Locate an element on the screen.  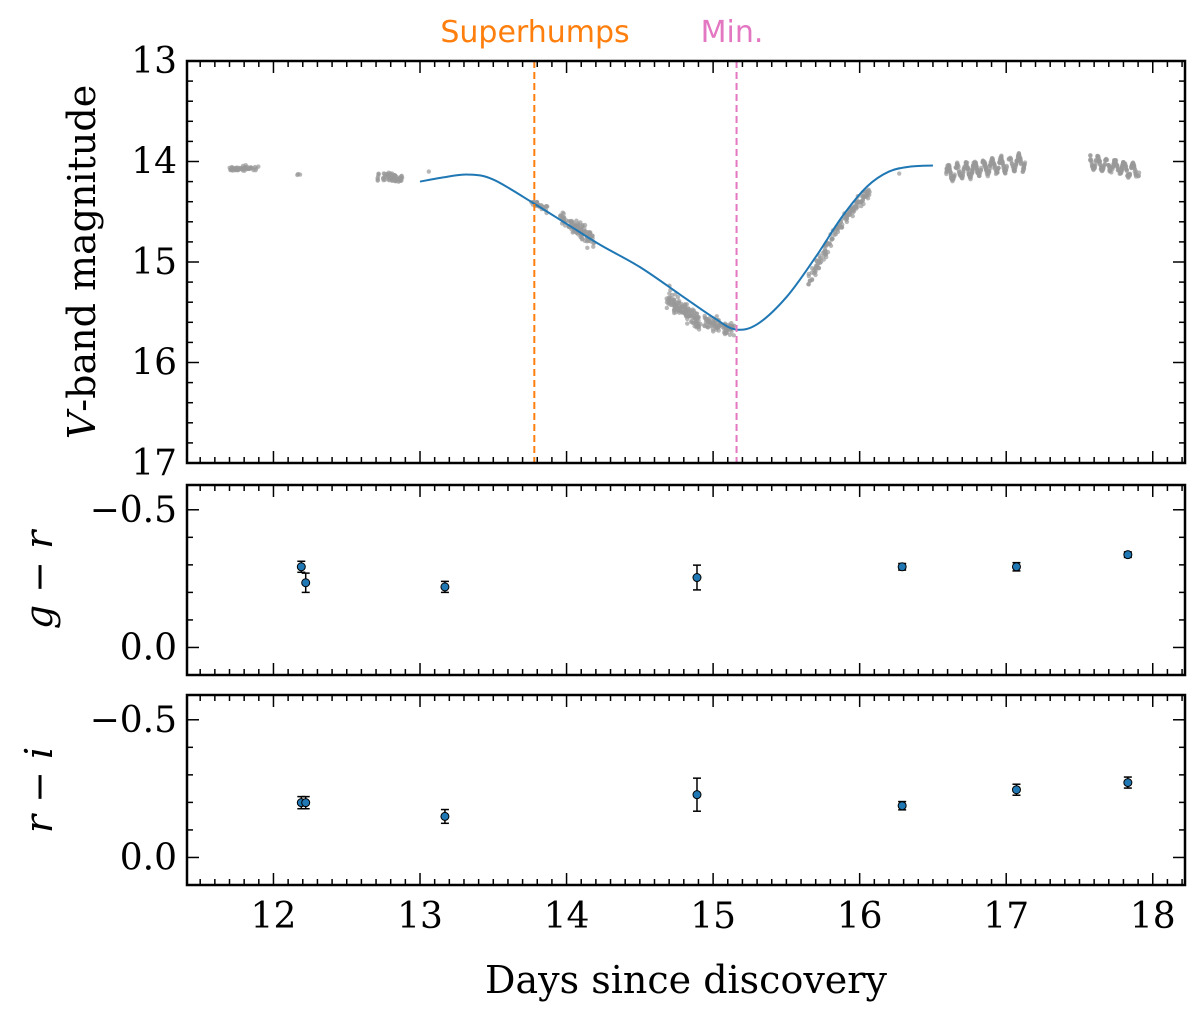
vline-label-superhumps: Superhumps is located at coordinates (534, 32).